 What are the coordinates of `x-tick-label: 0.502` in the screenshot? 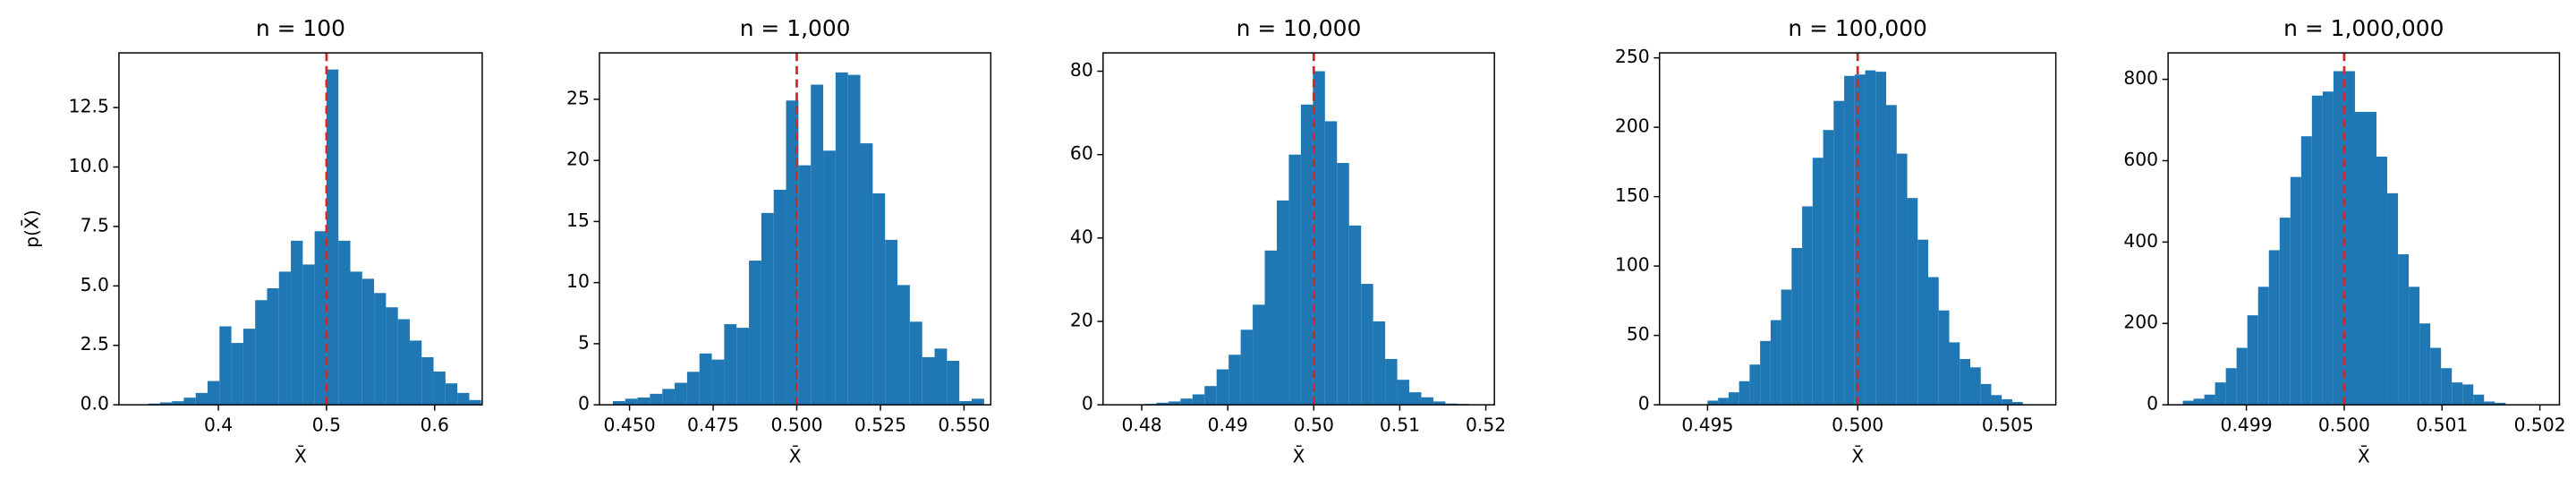 It's located at (2540, 425).